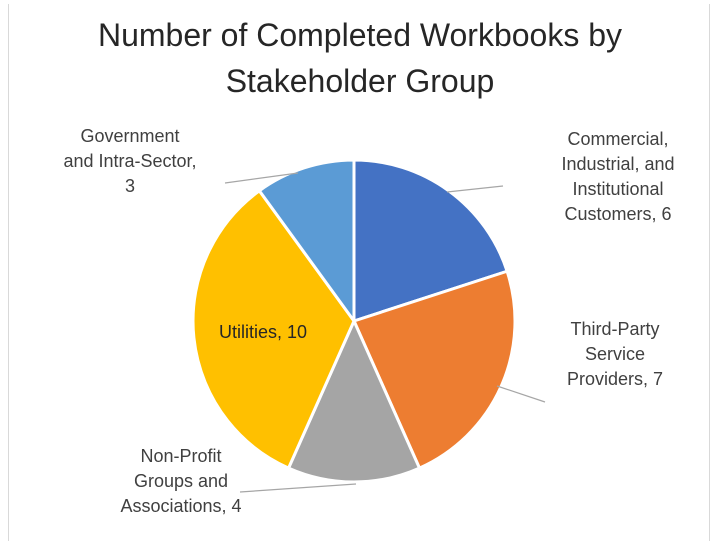  What do you see at coordinates (298, 488) in the screenshot?
I see `leader-line-non-profit-groups-and-associations` at bounding box center [298, 488].